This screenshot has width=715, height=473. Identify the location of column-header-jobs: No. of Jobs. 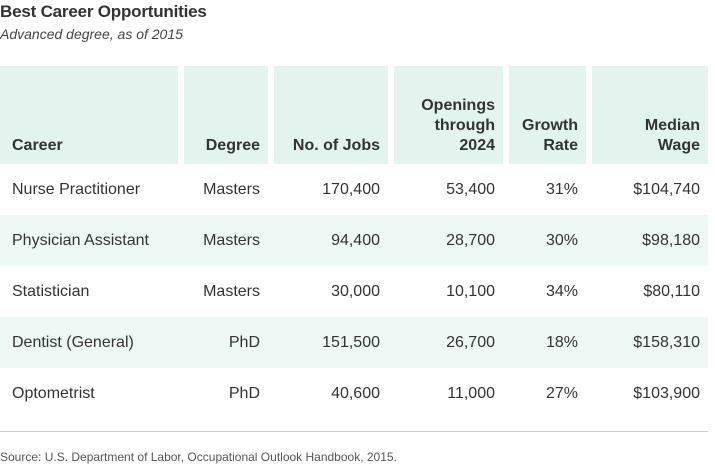
(334, 115).